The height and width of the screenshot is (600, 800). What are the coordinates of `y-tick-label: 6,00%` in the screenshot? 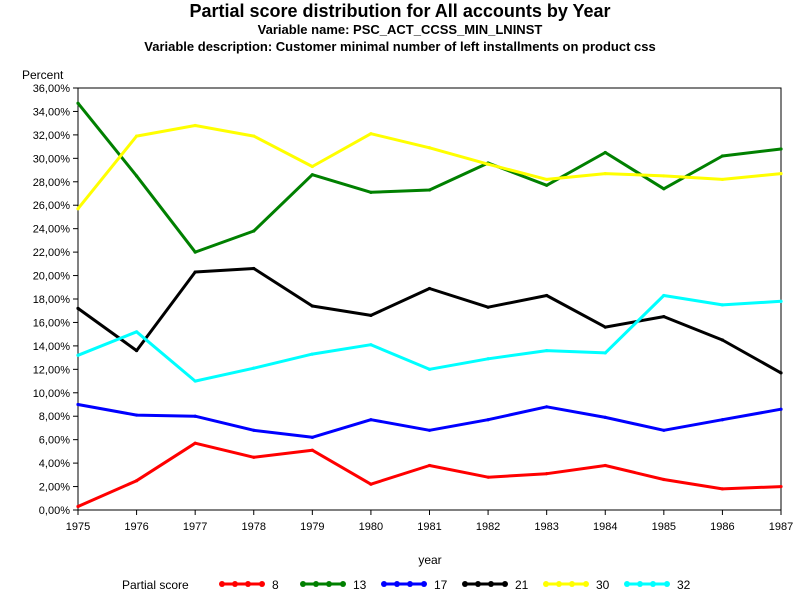 It's located at (54, 441).